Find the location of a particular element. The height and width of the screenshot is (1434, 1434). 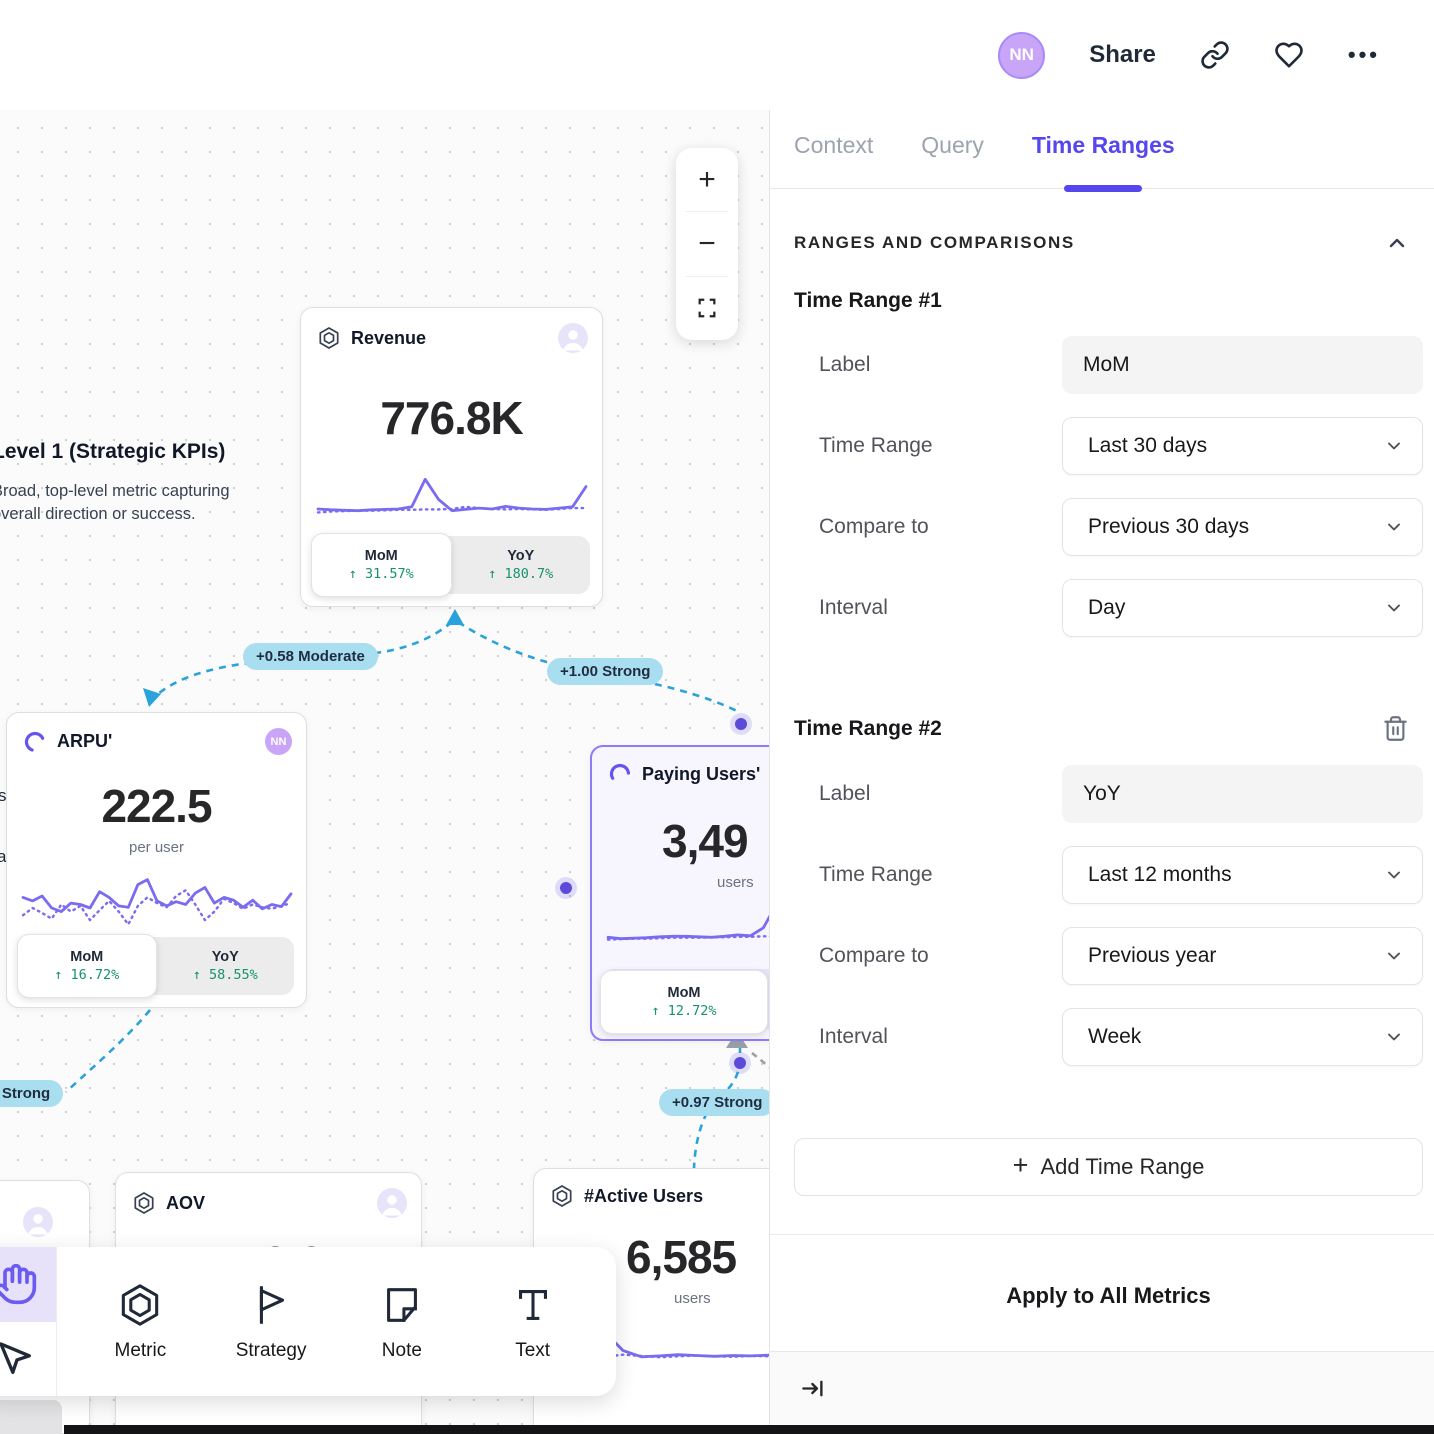

text-tool-button: Text is located at coordinates (533, 1322).